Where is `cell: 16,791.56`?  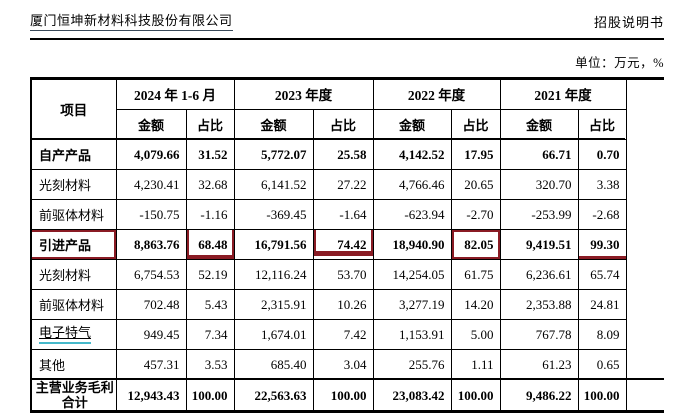
cell: 16,791.56 is located at coordinates (273, 245).